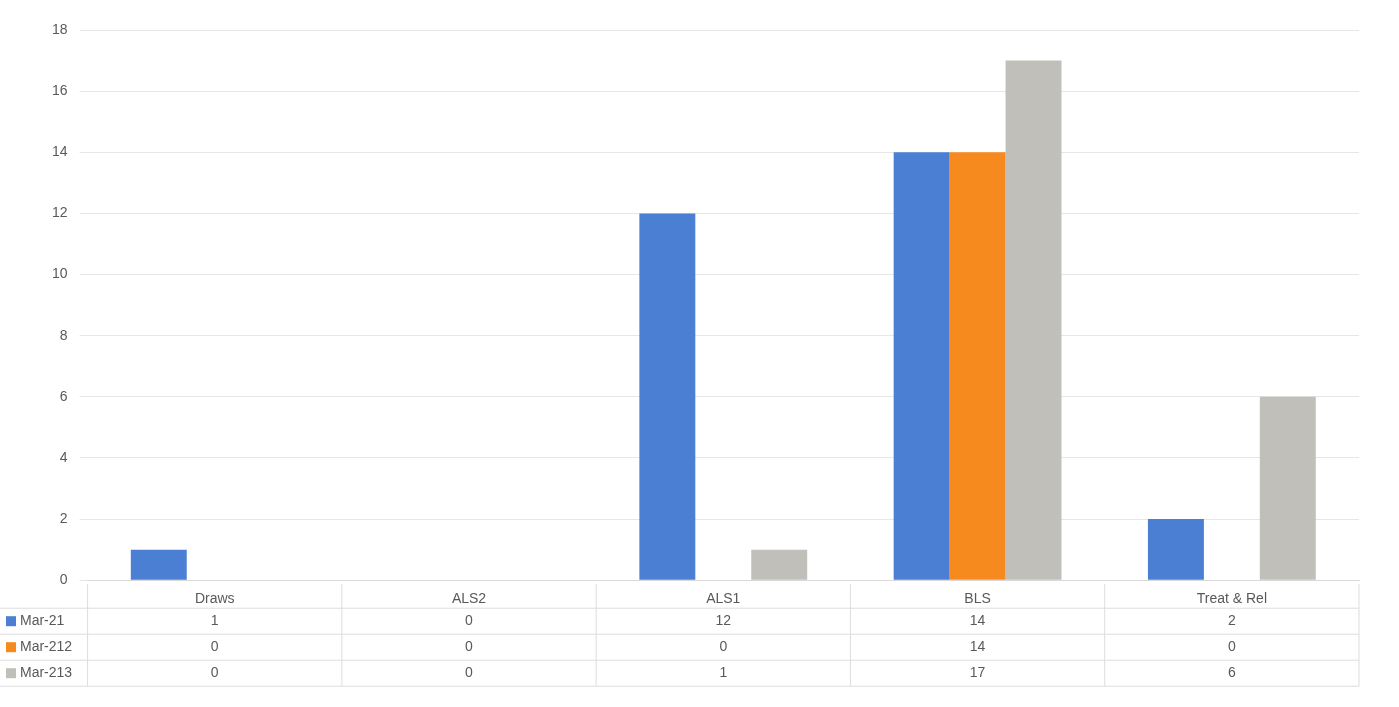 This screenshot has width=1399, height=707. Describe the element at coordinates (1231, 672) in the screenshot. I see `data-label: 6` at that location.